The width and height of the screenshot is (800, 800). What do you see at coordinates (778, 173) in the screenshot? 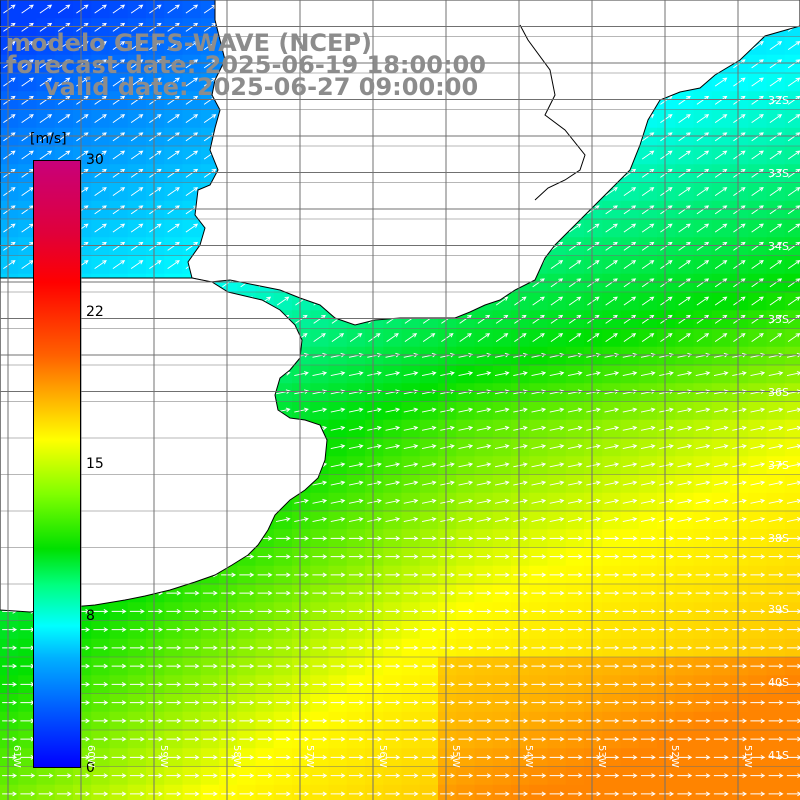
I see `lat-label: 33S` at bounding box center [778, 173].